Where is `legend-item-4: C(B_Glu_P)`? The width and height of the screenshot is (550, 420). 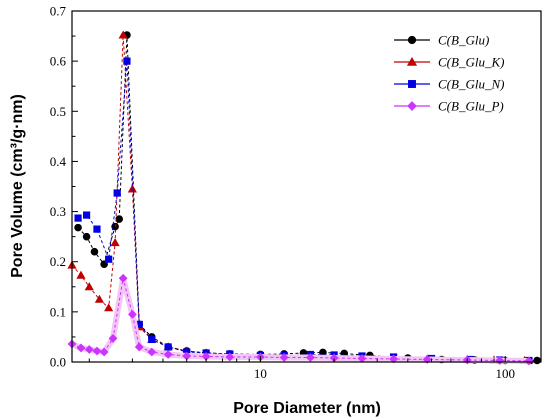 legend-item-4: C(B_Glu_P) is located at coordinates (449, 106).